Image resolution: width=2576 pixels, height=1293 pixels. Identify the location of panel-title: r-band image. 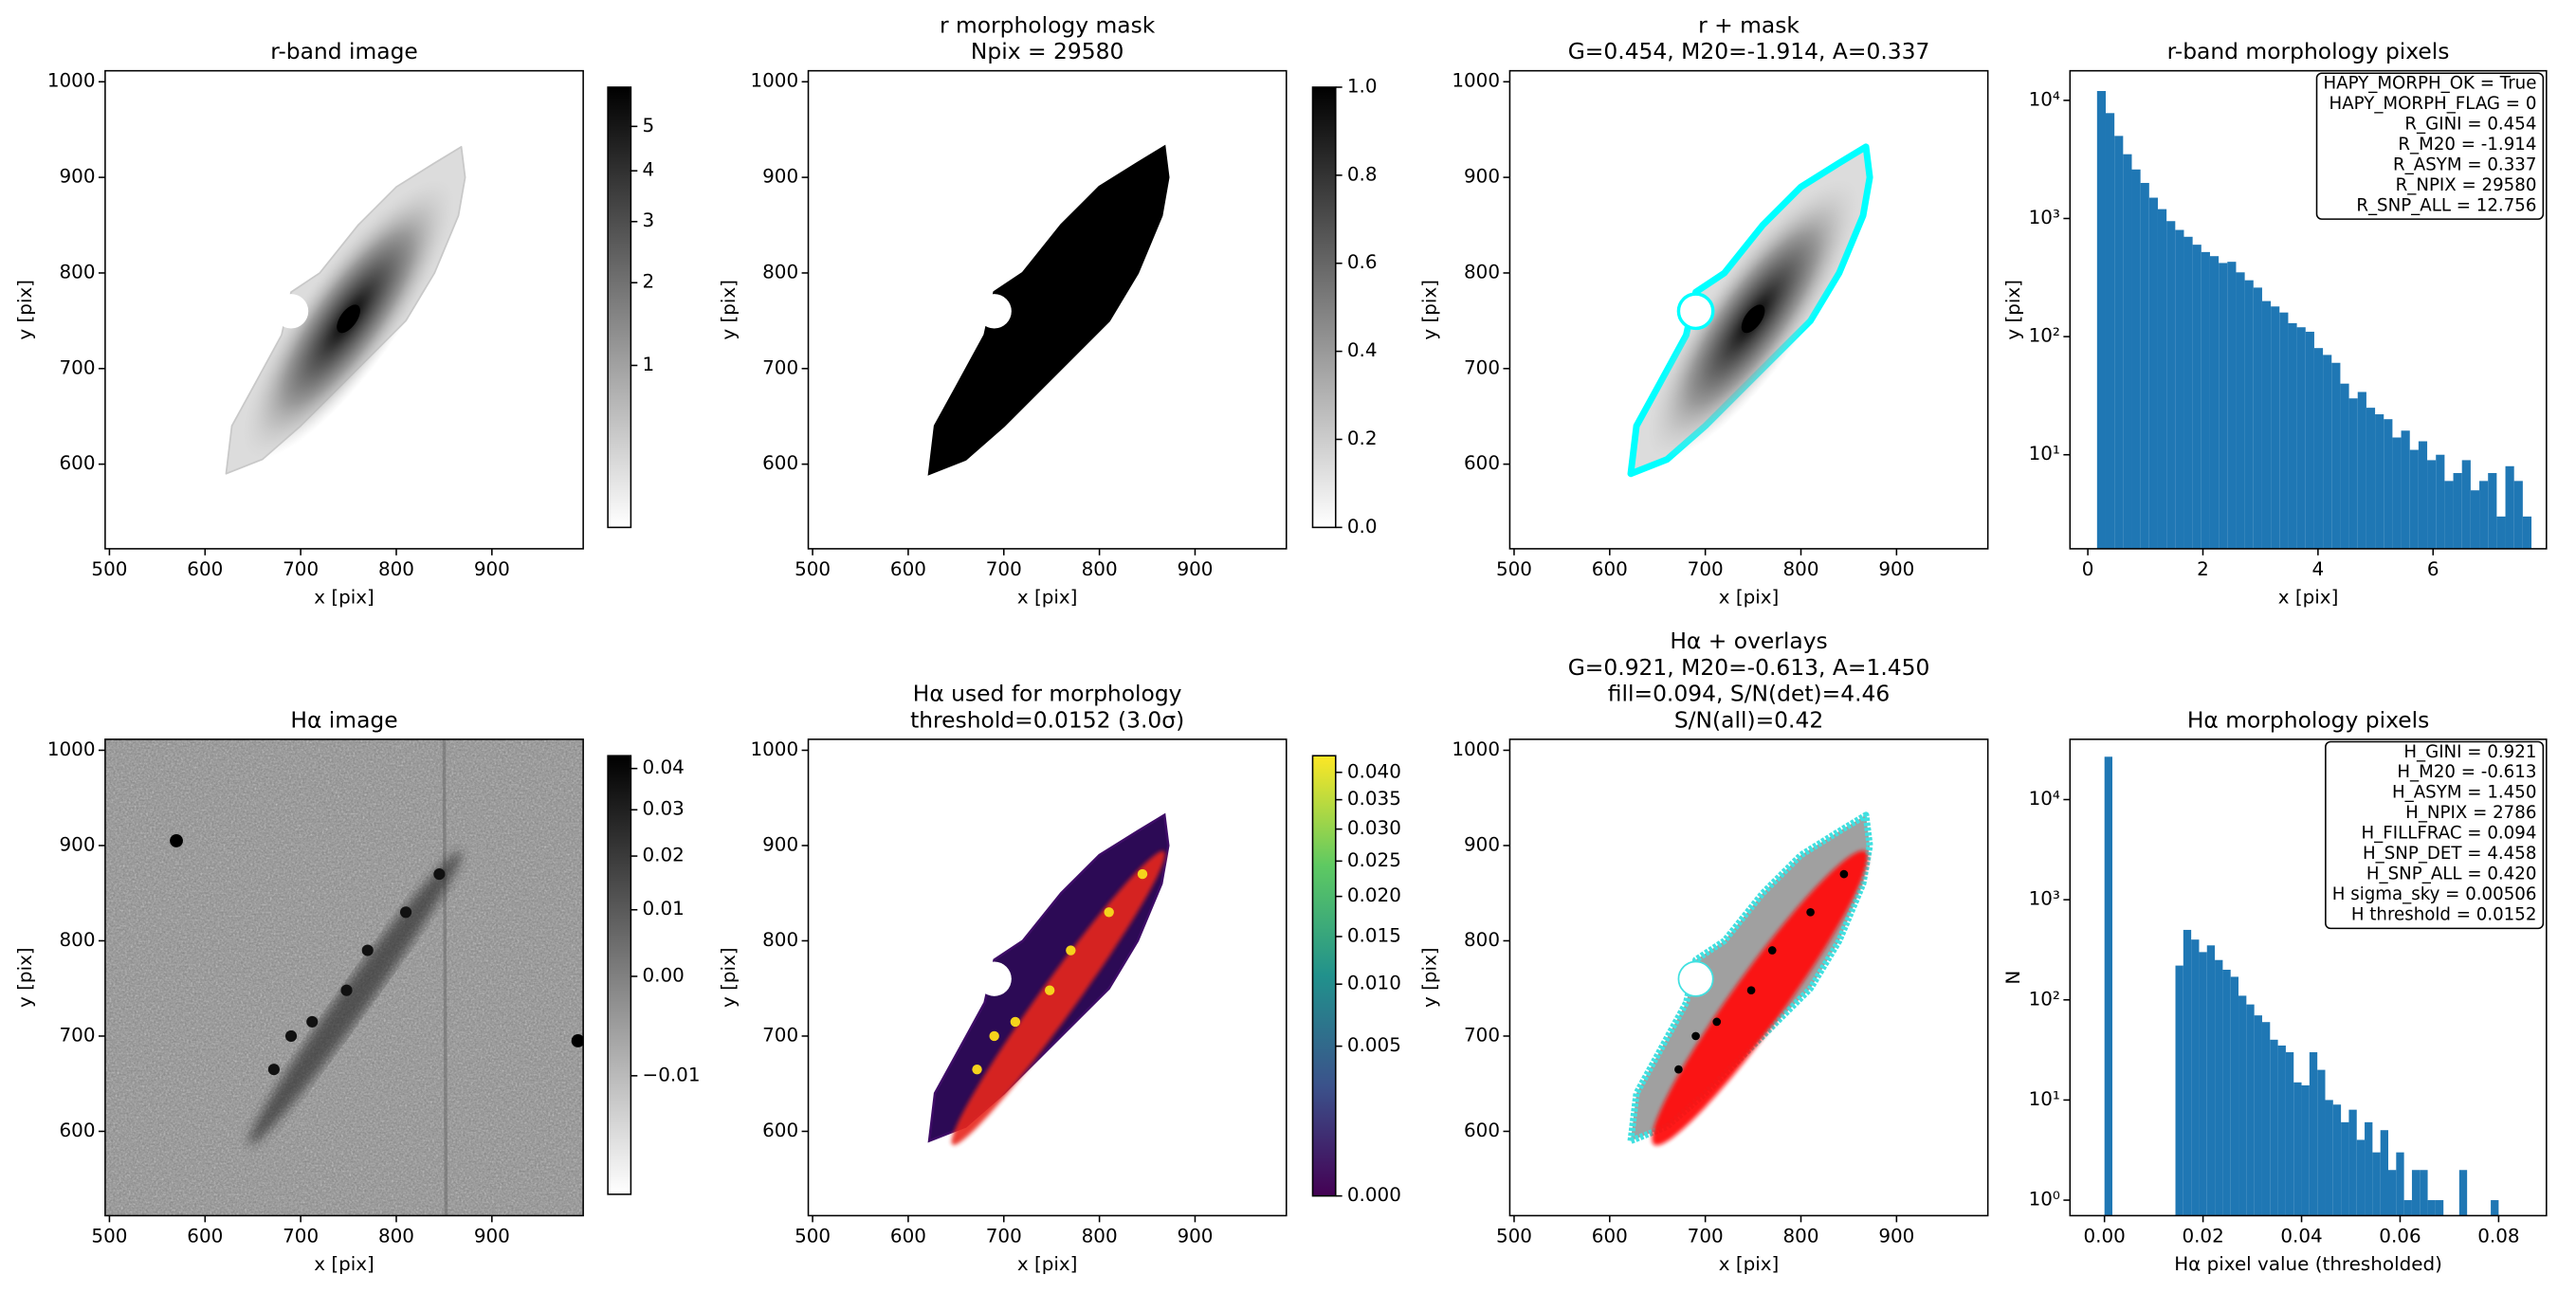
(344, 51).